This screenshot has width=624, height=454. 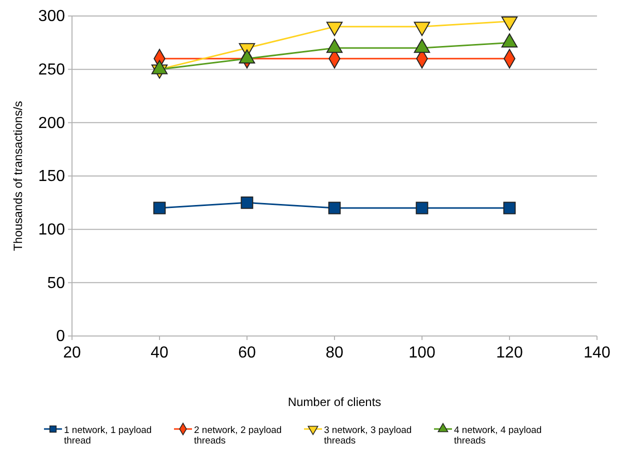 What do you see at coordinates (159, 353) in the screenshot?
I see `x-tick-label: 40` at bounding box center [159, 353].